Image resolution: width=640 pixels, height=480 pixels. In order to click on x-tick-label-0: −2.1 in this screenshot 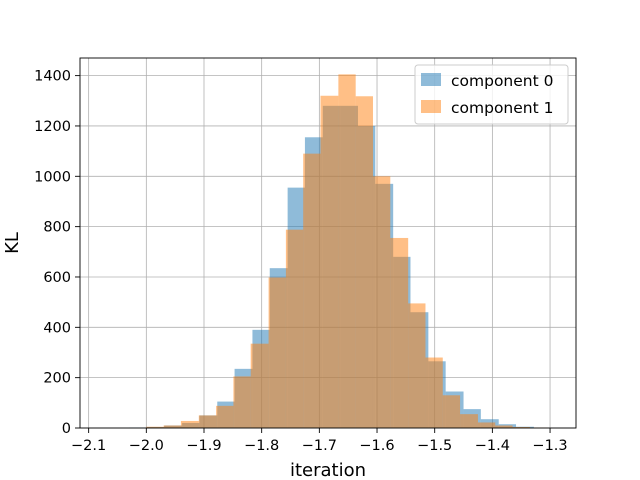, I will do `click(88, 446)`.